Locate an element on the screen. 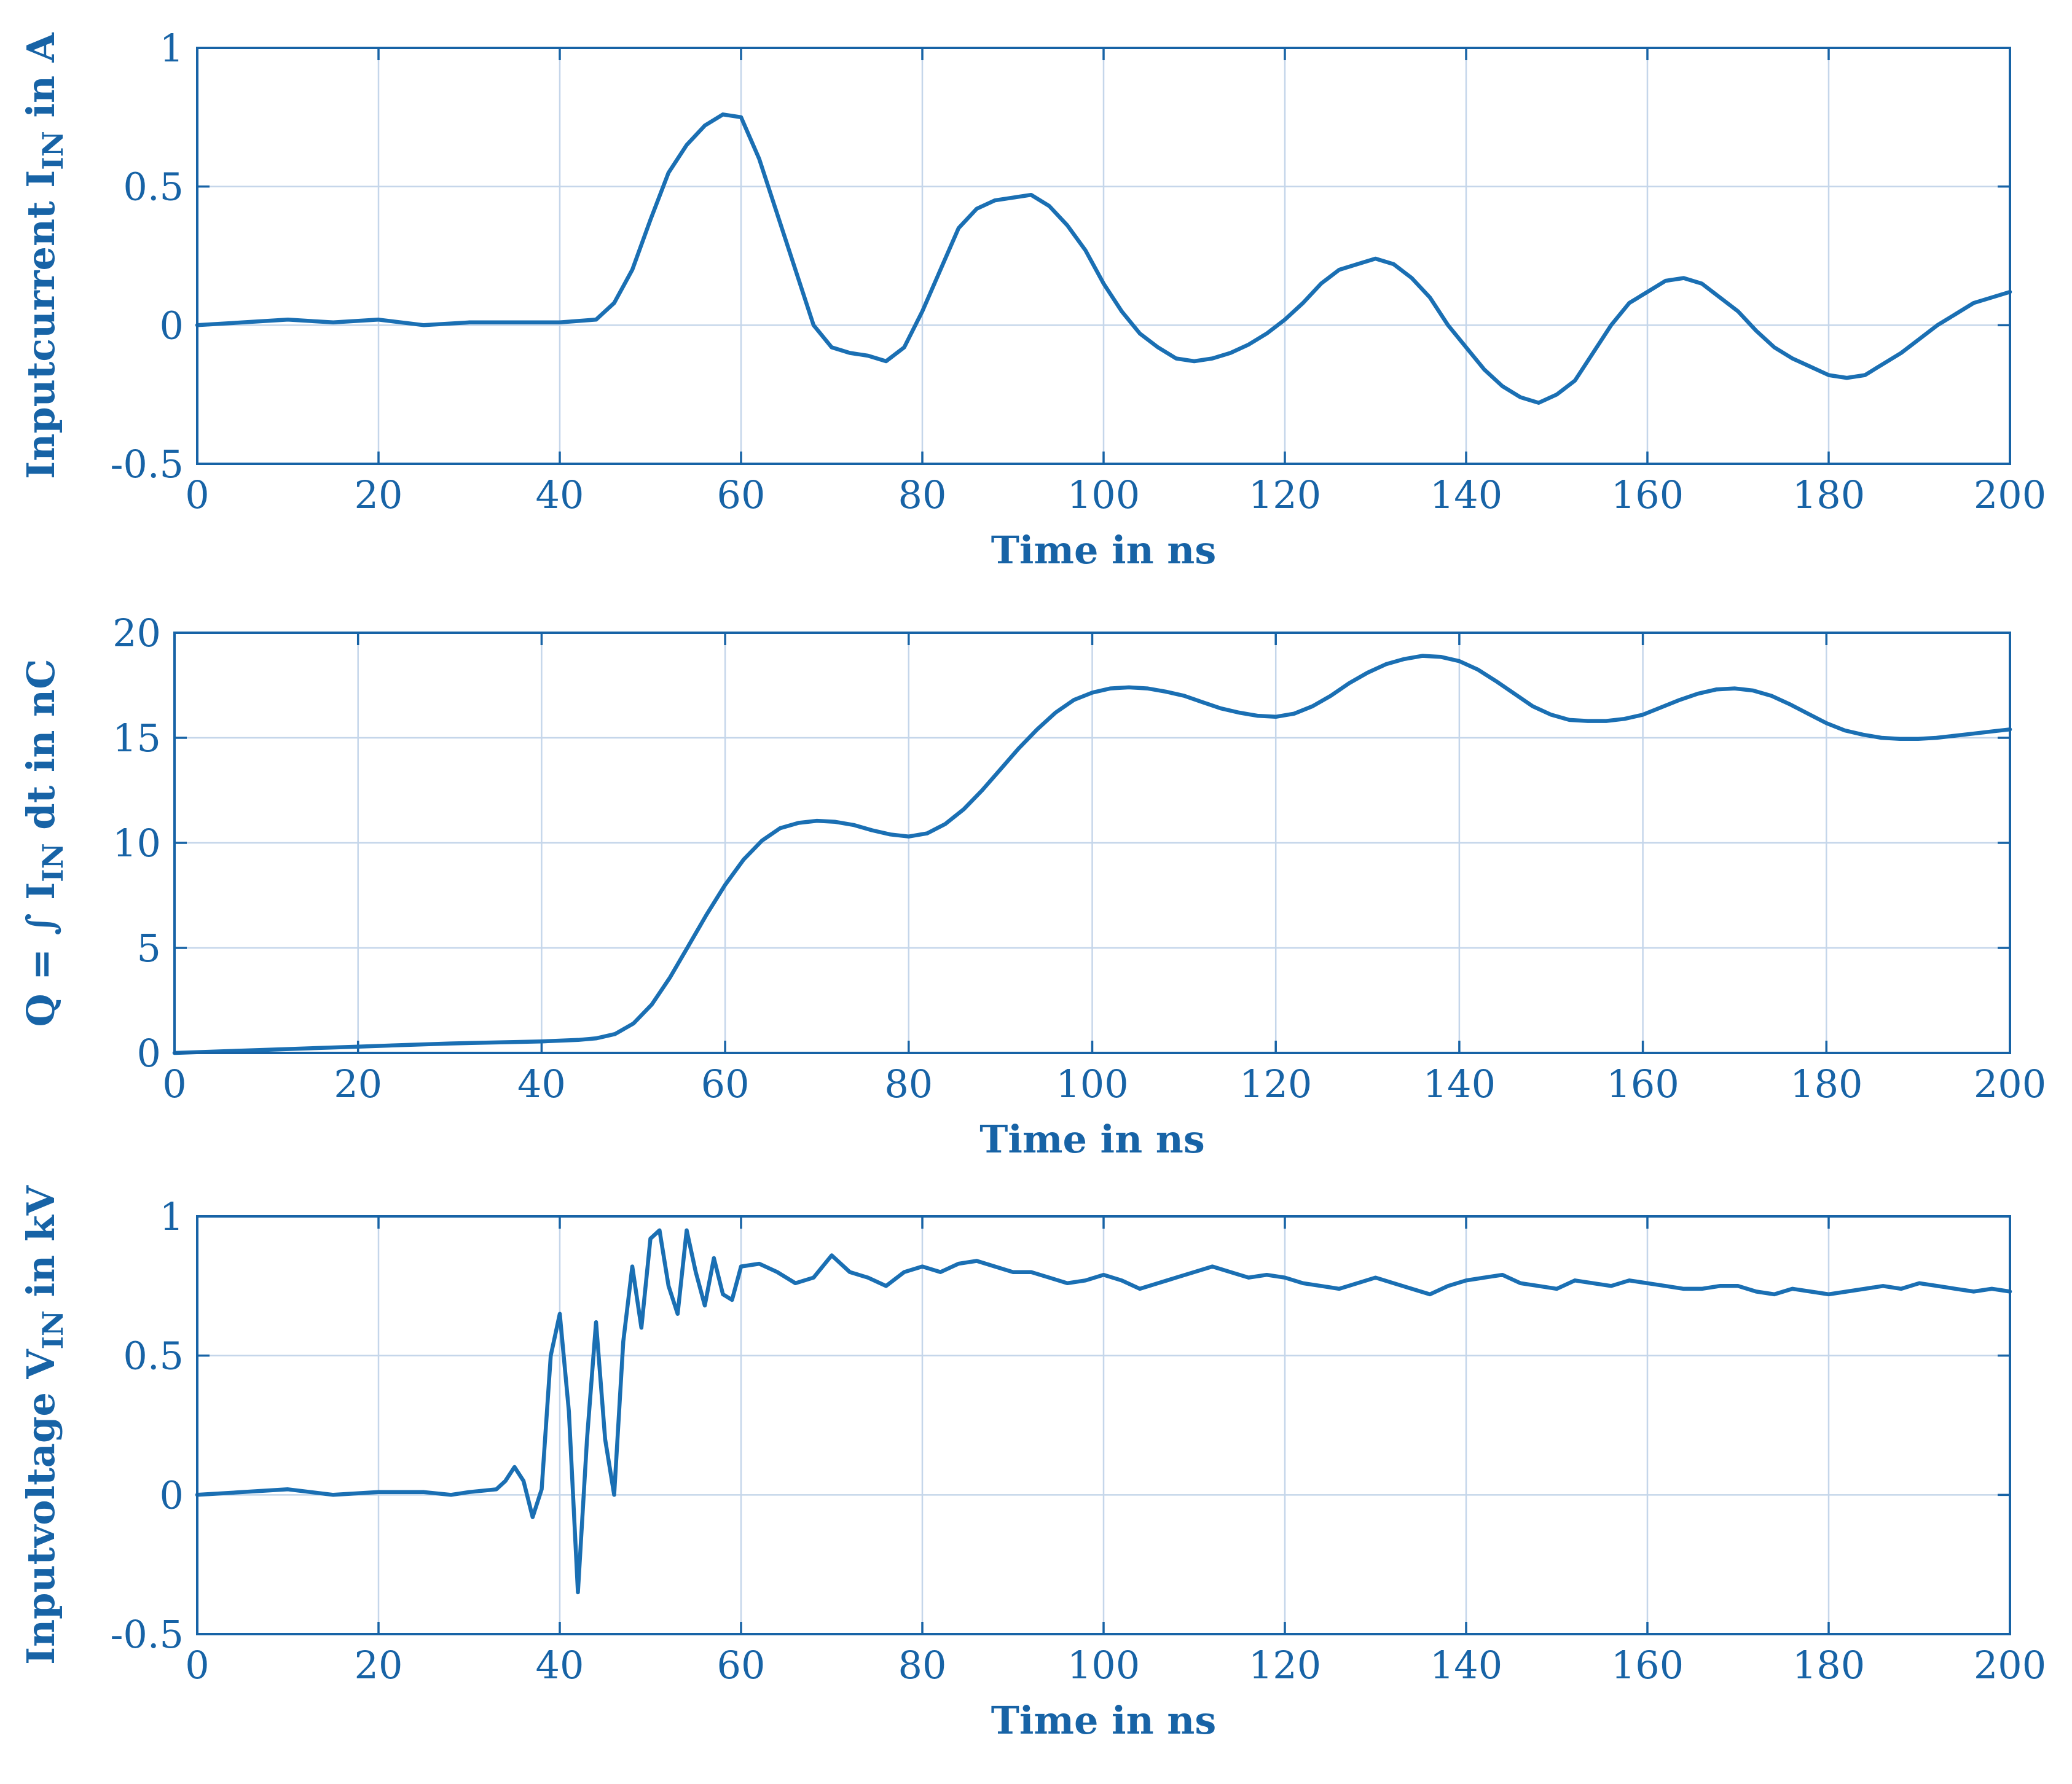  y-axis-label-main: Q = ∫ I is located at coordinates (40, 954).